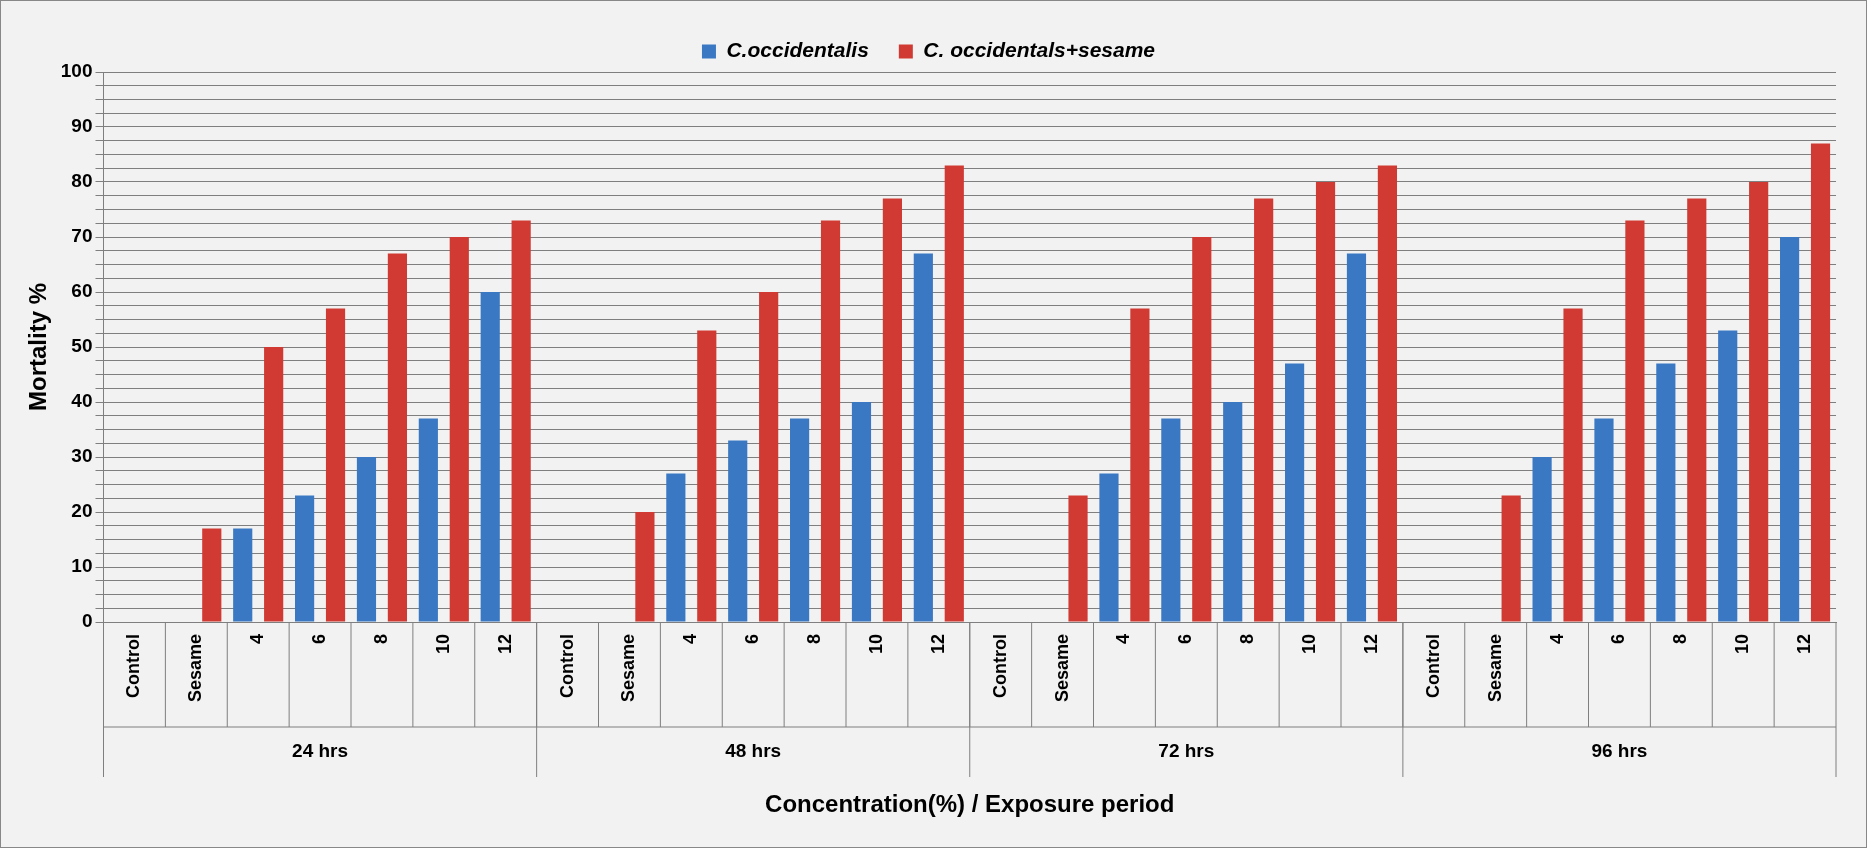 The width and height of the screenshot is (1867, 848). What do you see at coordinates (38, 347) in the screenshot?
I see `y-axis-title: Mortality %` at bounding box center [38, 347].